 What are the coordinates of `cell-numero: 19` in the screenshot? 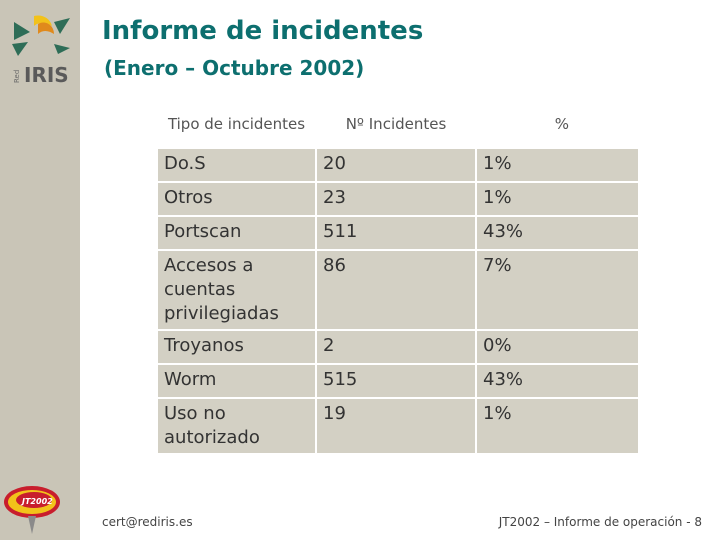 It's located at (396, 426).